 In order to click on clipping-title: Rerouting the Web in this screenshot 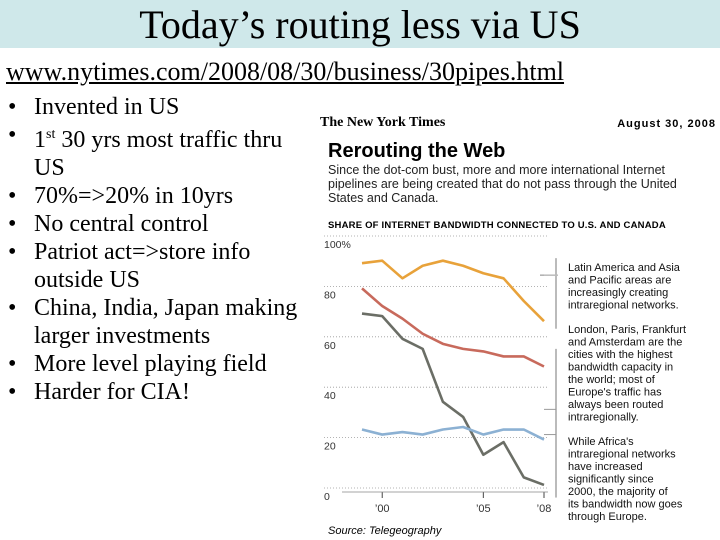, I will do `click(417, 151)`.